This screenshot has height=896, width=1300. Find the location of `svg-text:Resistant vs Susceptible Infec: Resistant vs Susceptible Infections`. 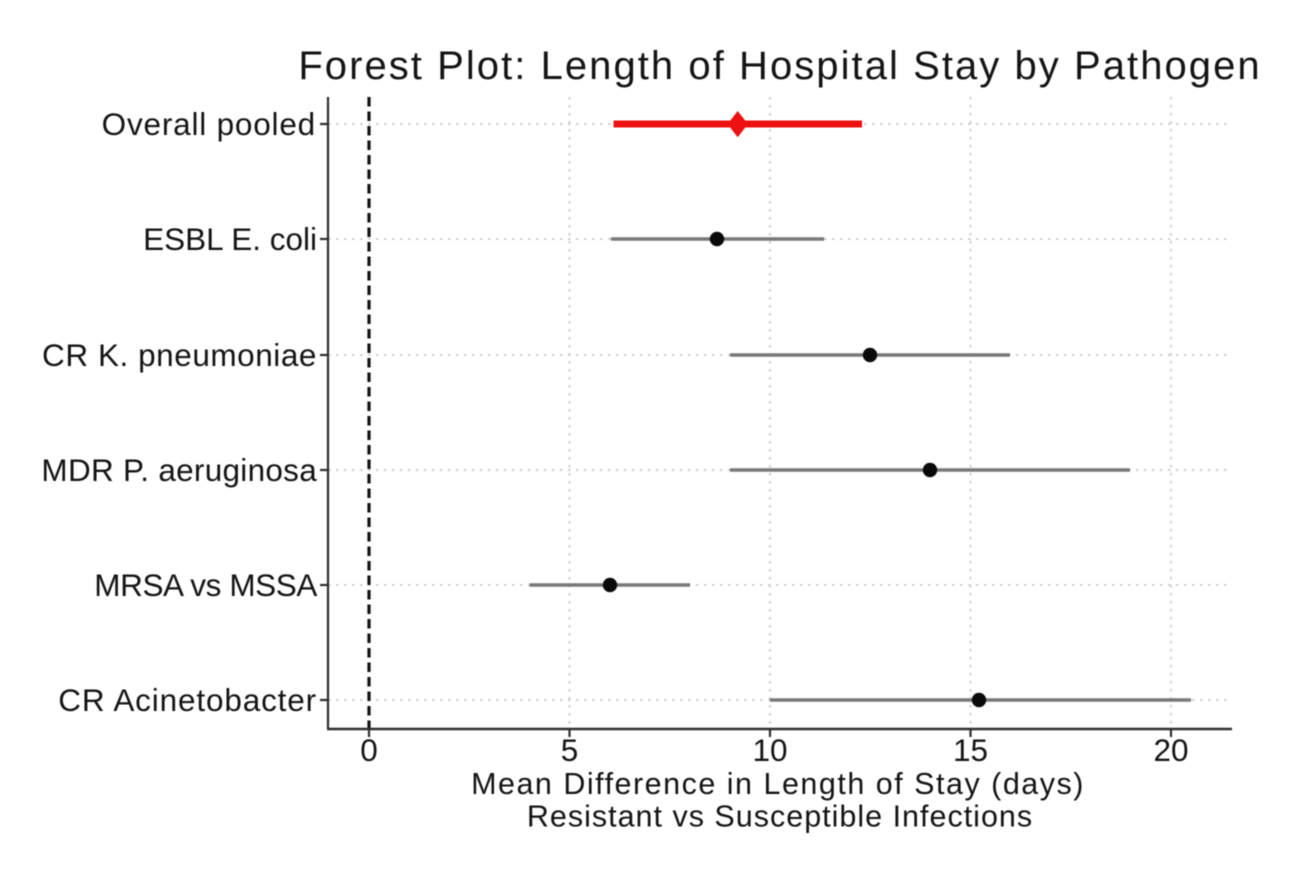

svg-text:Resistant vs Susceptible Infec: Resistant vs Susceptible Infections is located at coordinates (780, 817).